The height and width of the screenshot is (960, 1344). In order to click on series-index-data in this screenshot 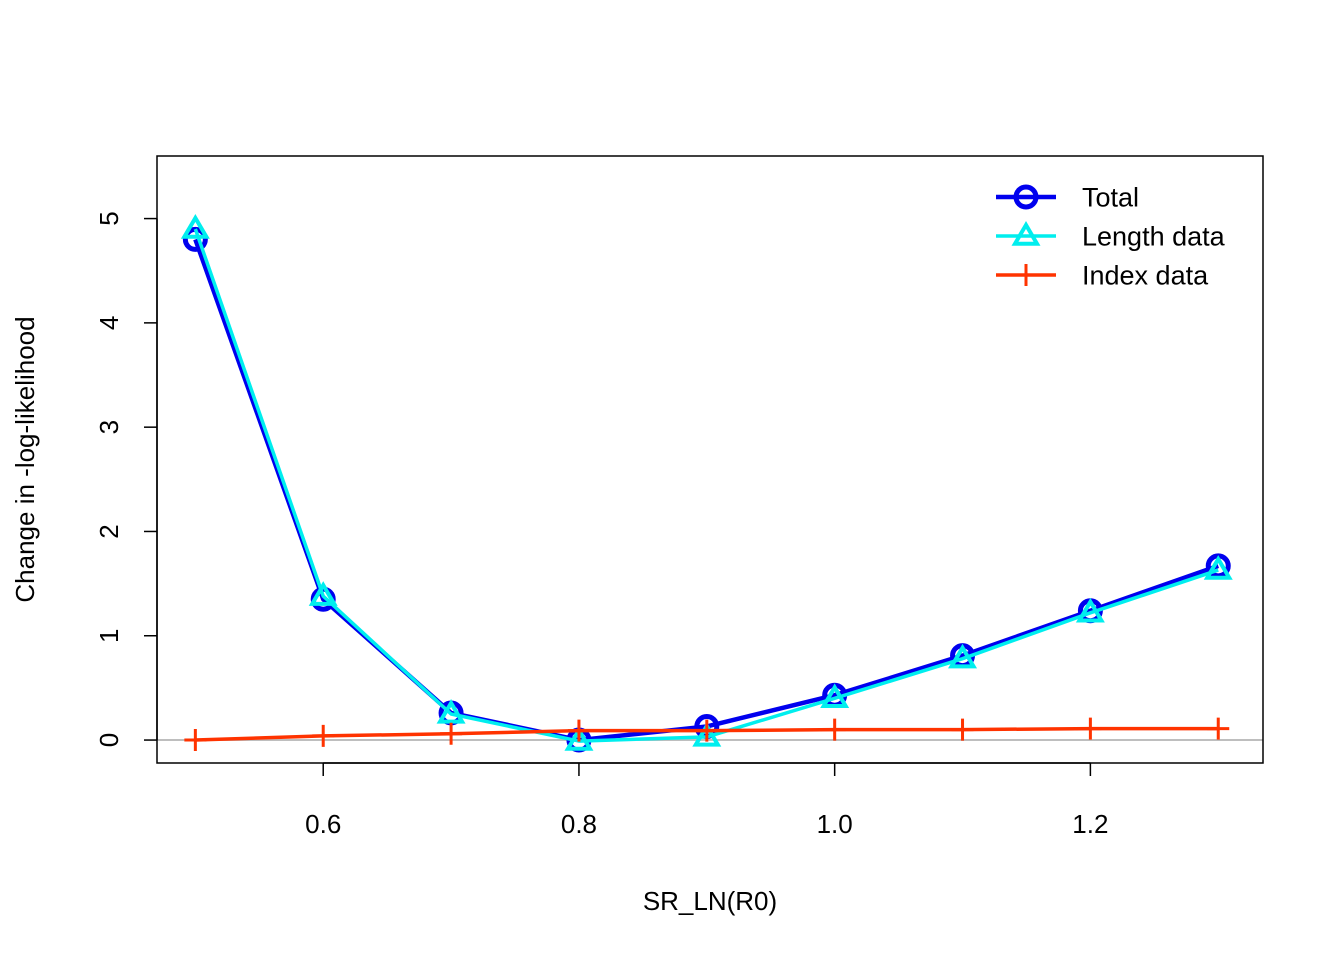, I will do `click(707, 734)`.